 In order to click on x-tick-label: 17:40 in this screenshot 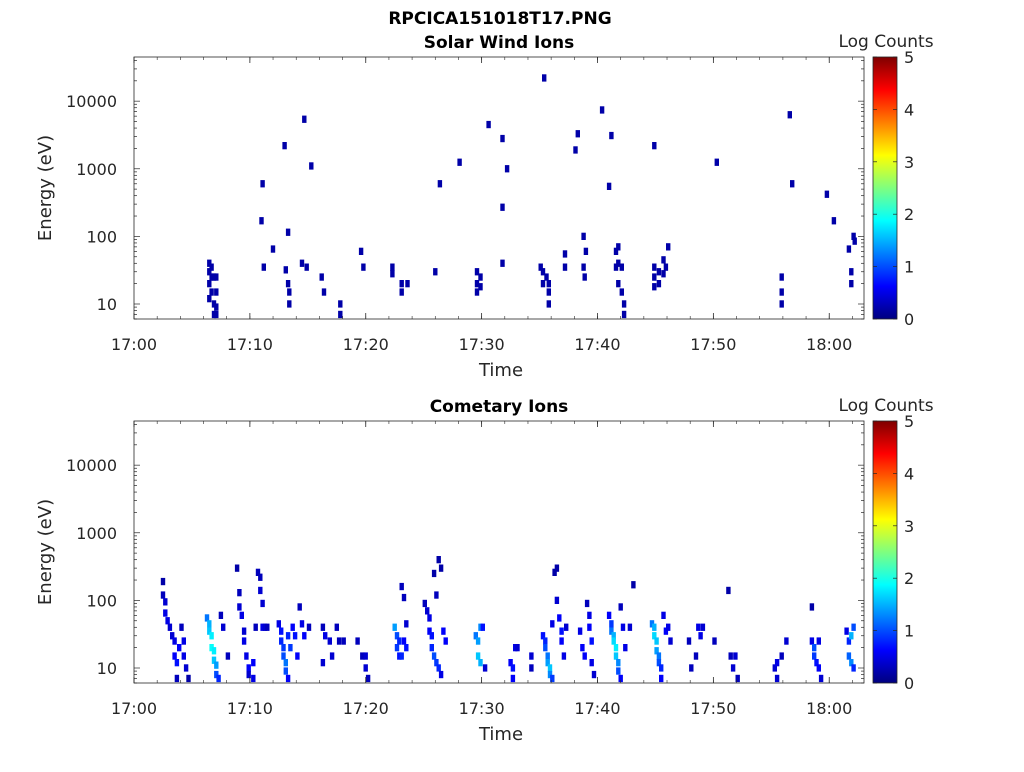, I will do `click(597, 708)`.